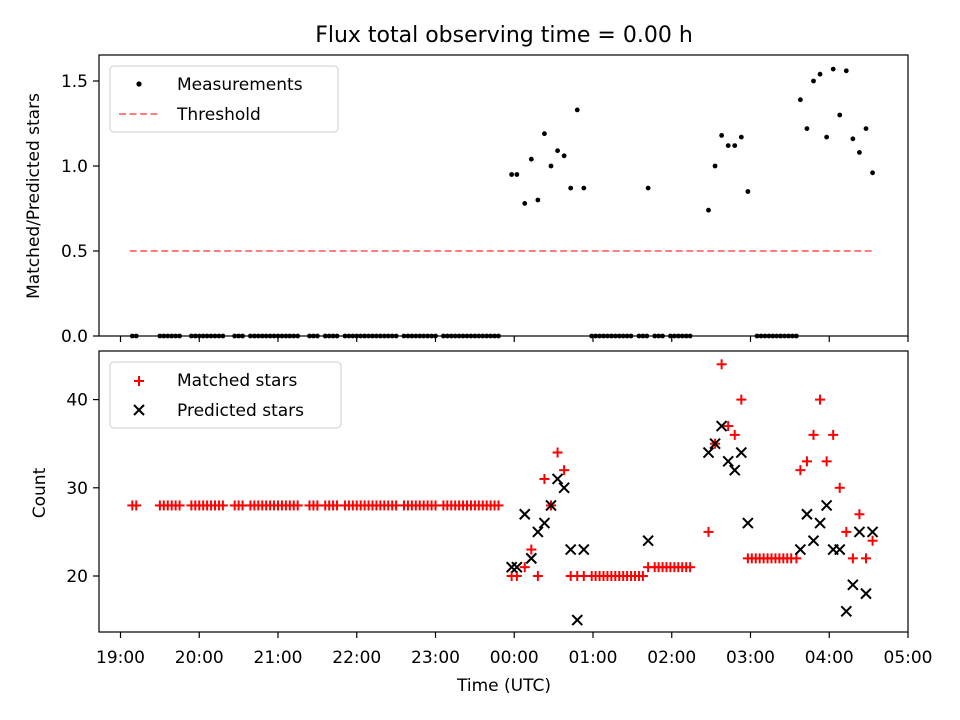 This screenshot has width=960, height=720. Describe the element at coordinates (74, 82) in the screenshot. I see `top-y-tick-label: 1.5` at that location.